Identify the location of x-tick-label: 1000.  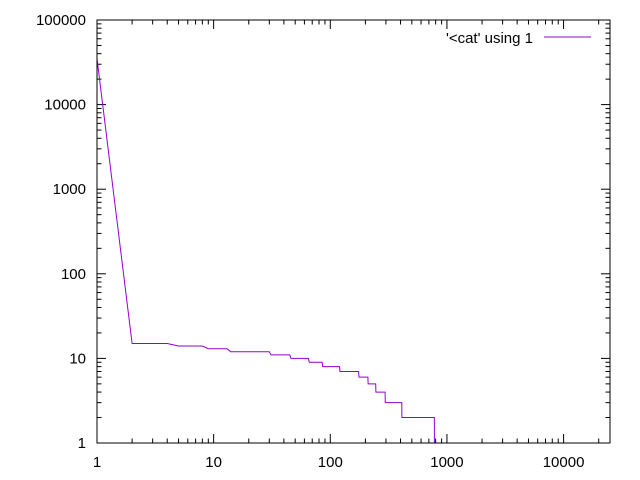
(446, 462).